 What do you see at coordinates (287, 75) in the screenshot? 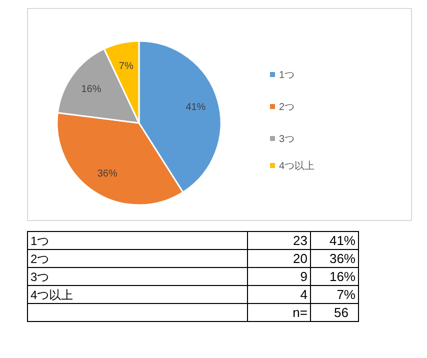
I see `legend-label: 1つ` at bounding box center [287, 75].